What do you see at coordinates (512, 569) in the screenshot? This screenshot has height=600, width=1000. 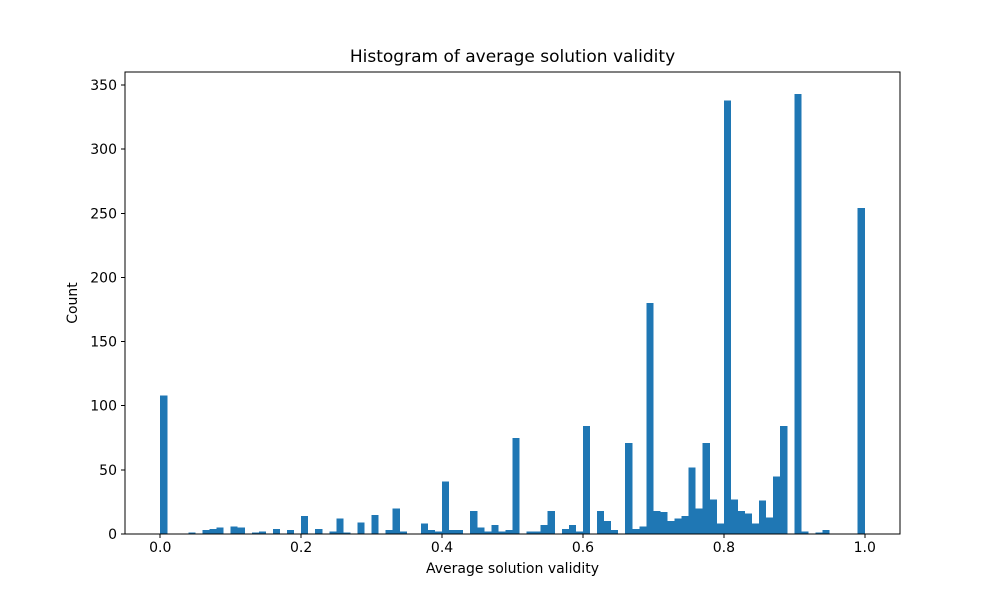 I see `x-axis-label: Average solution validity` at bounding box center [512, 569].